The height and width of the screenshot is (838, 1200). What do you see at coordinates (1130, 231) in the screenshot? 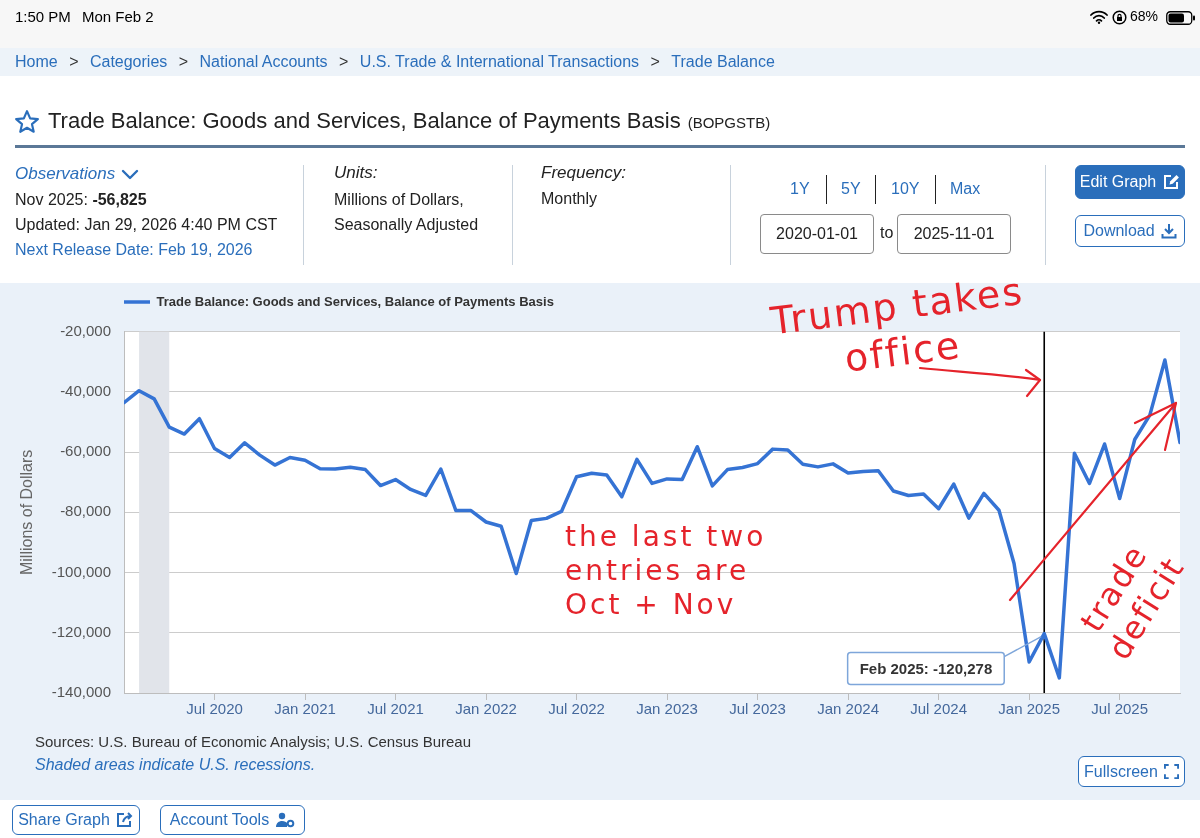
I see `button: Download` at bounding box center [1130, 231].